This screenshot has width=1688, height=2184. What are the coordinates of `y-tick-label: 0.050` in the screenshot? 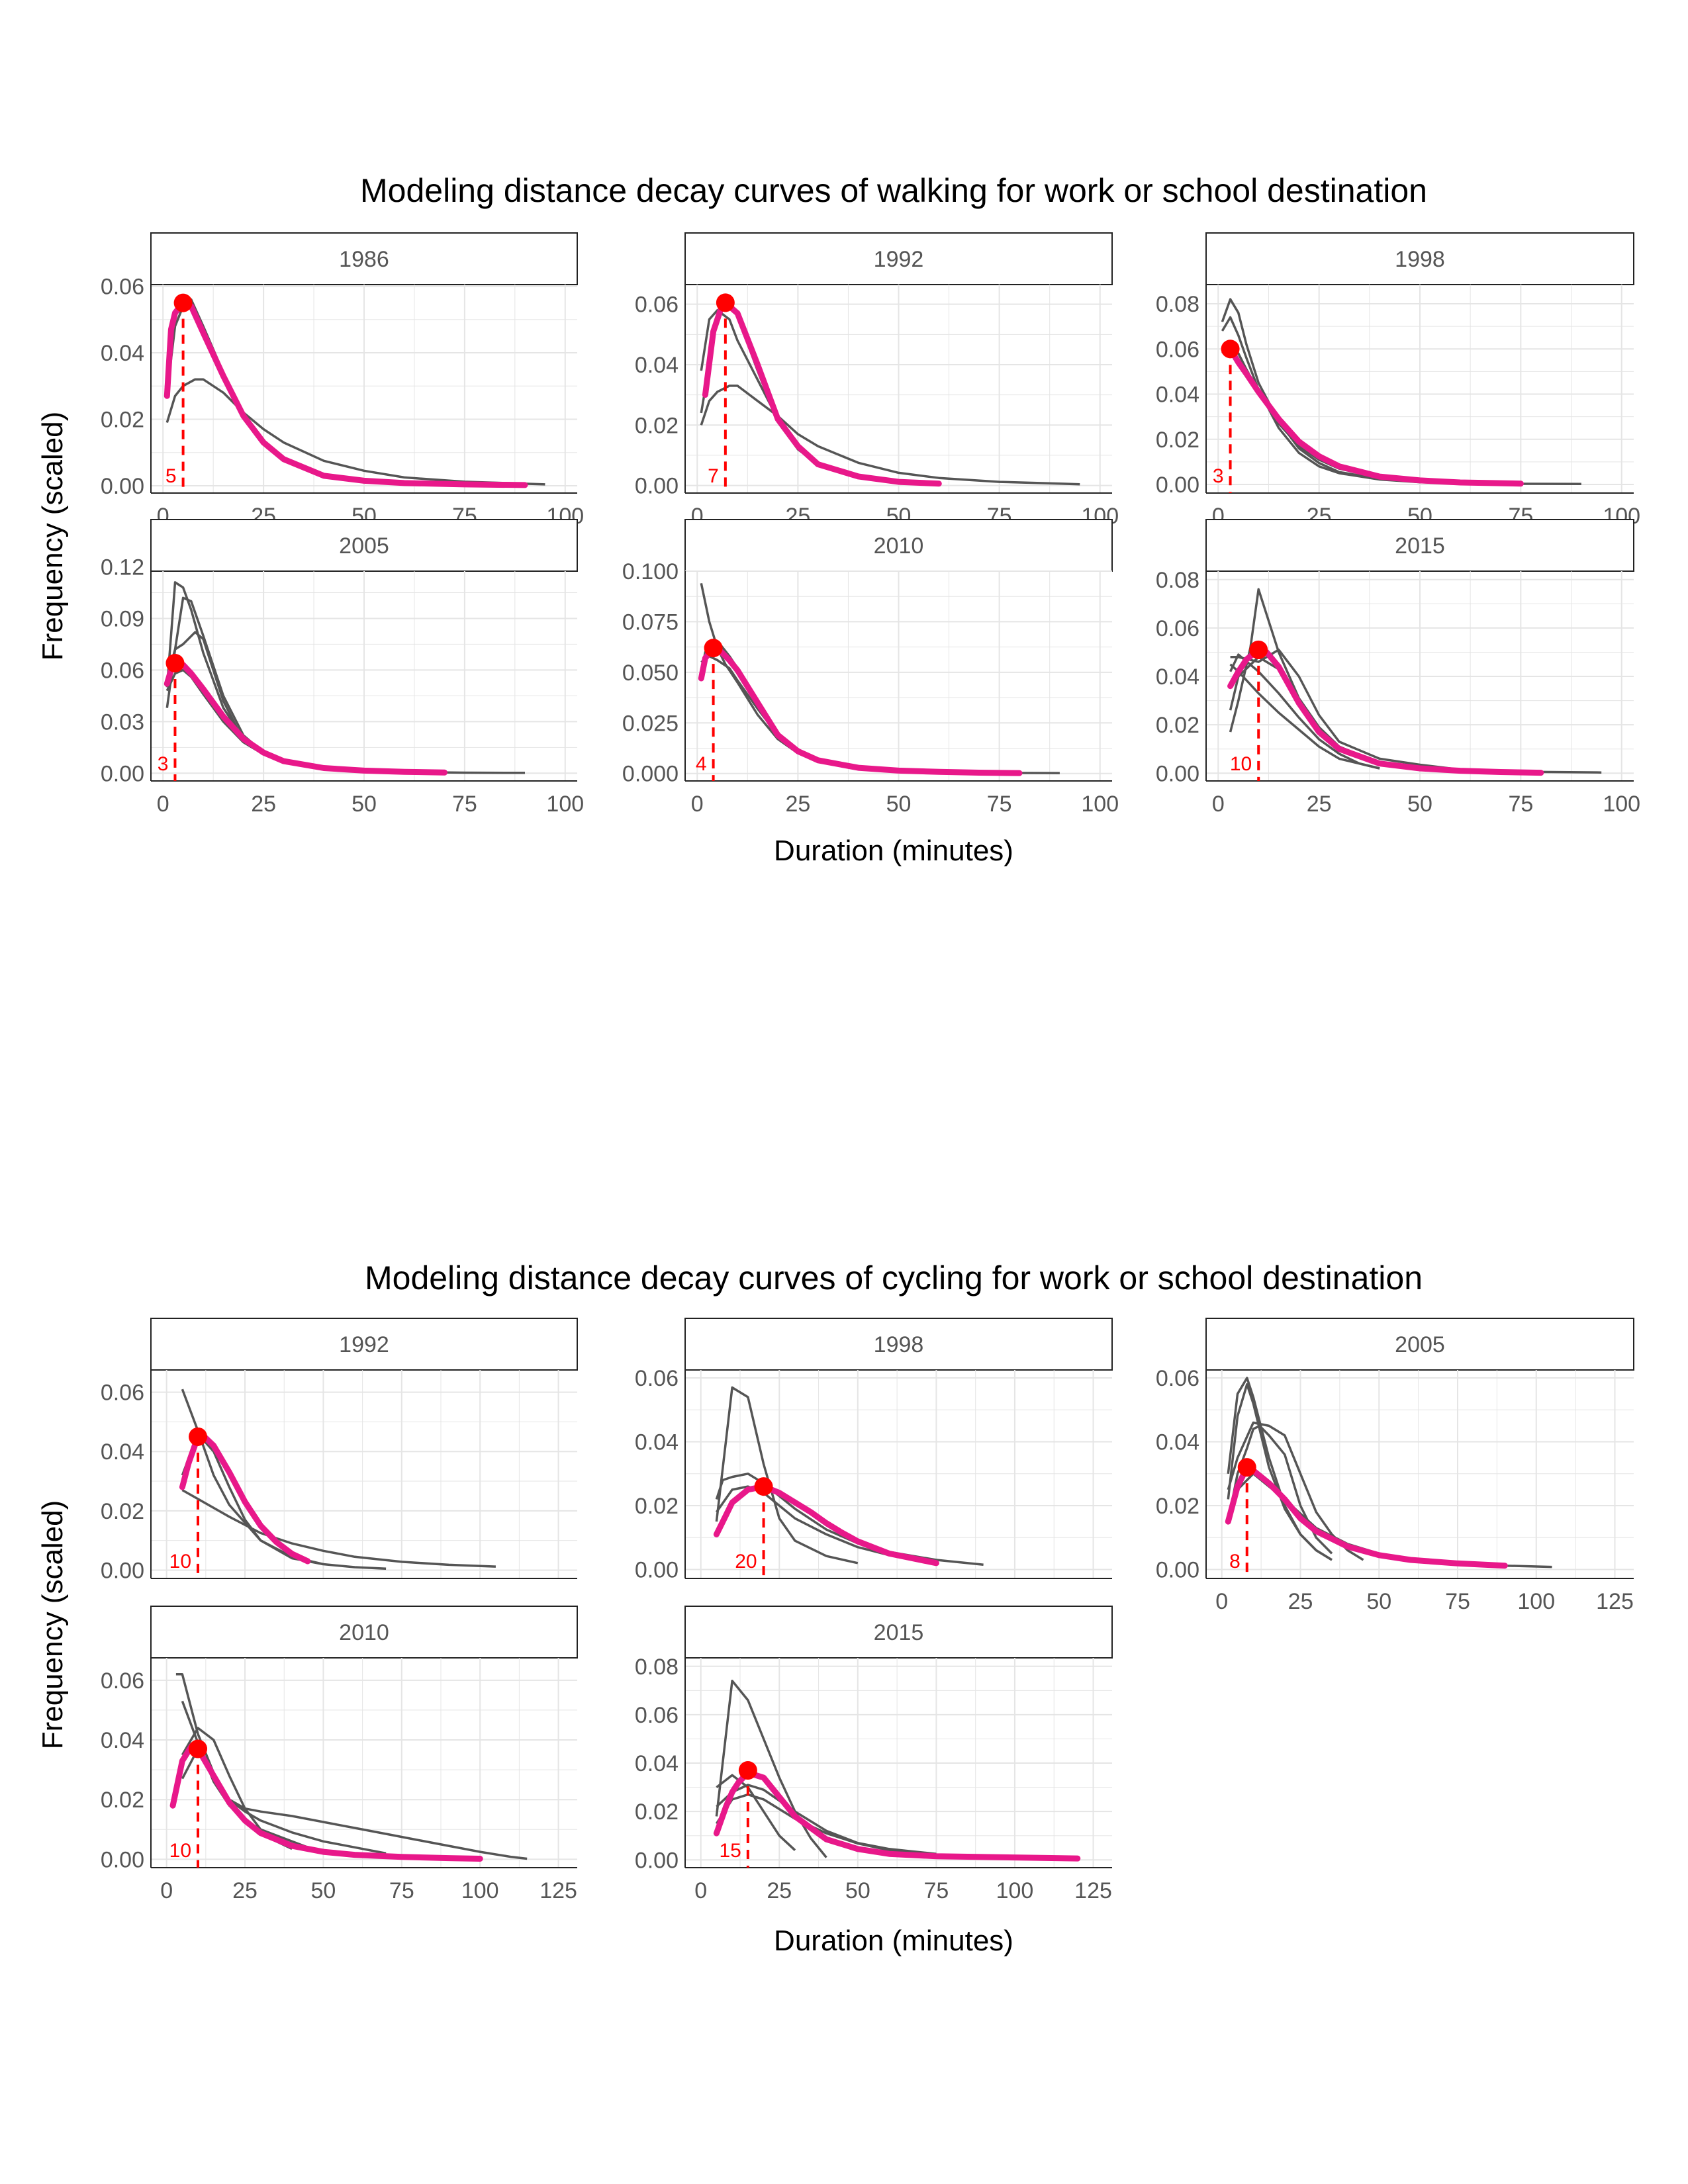 It's located at (650, 673).